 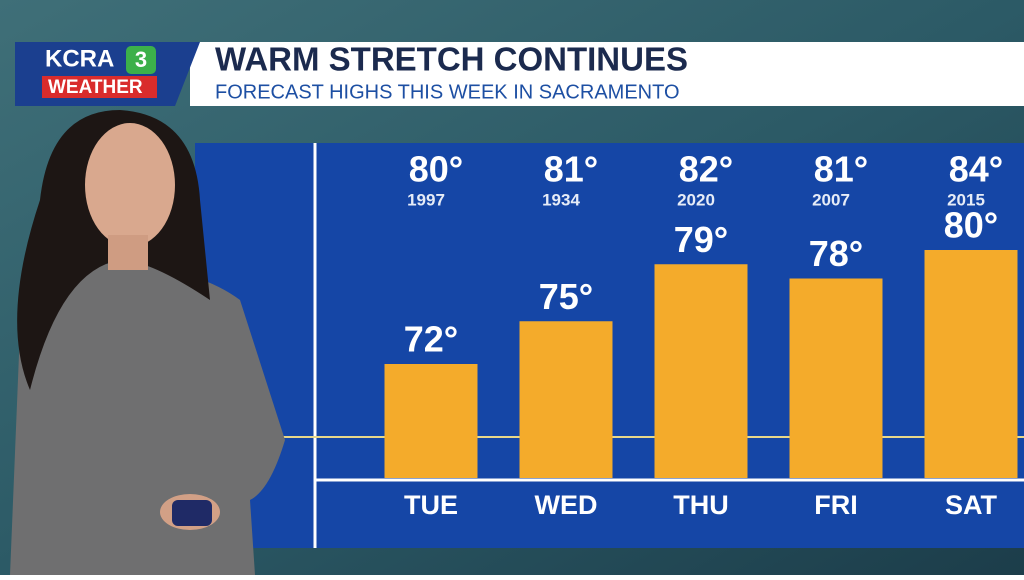 What do you see at coordinates (966, 199) in the screenshot?
I see `record-year: 2015` at bounding box center [966, 199].